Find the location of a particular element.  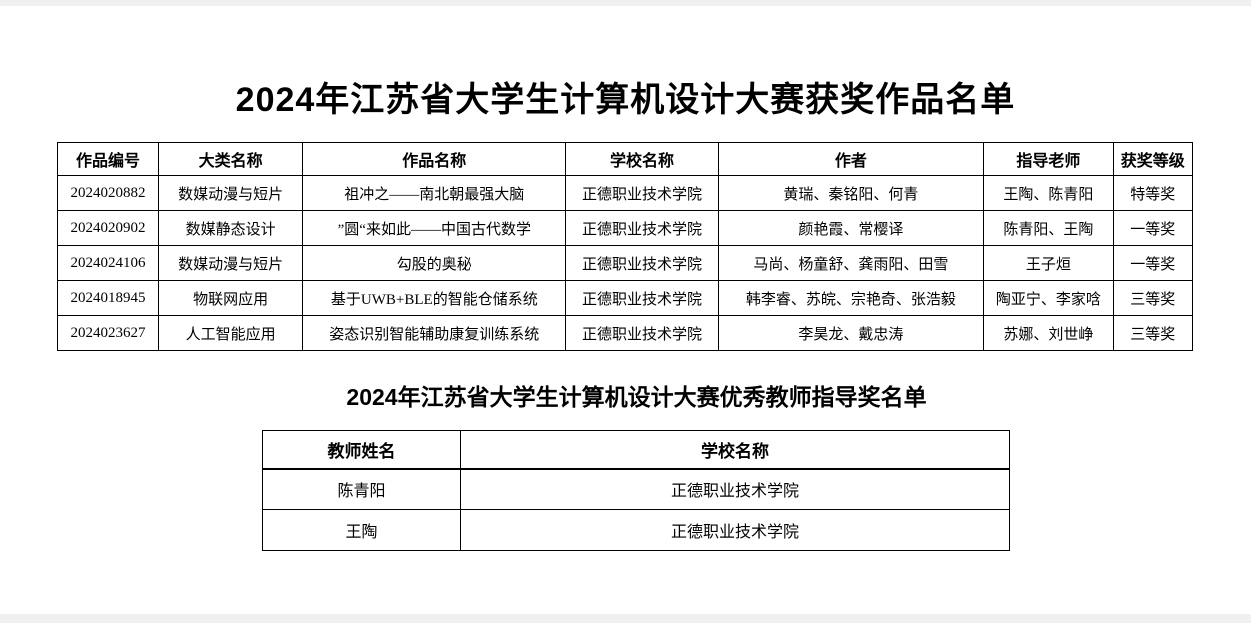

cell-work-id: 2024018945 is located at coordinates (108, 298).